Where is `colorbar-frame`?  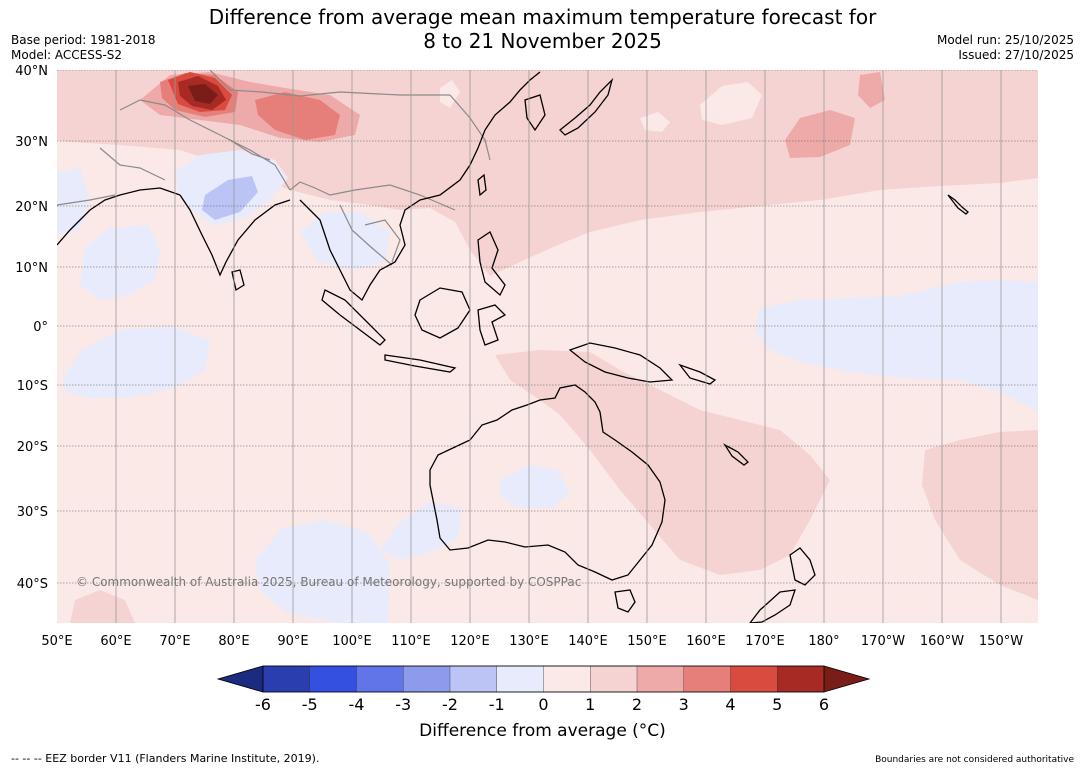 colorbar-frame is located at coordinates (543, 679).